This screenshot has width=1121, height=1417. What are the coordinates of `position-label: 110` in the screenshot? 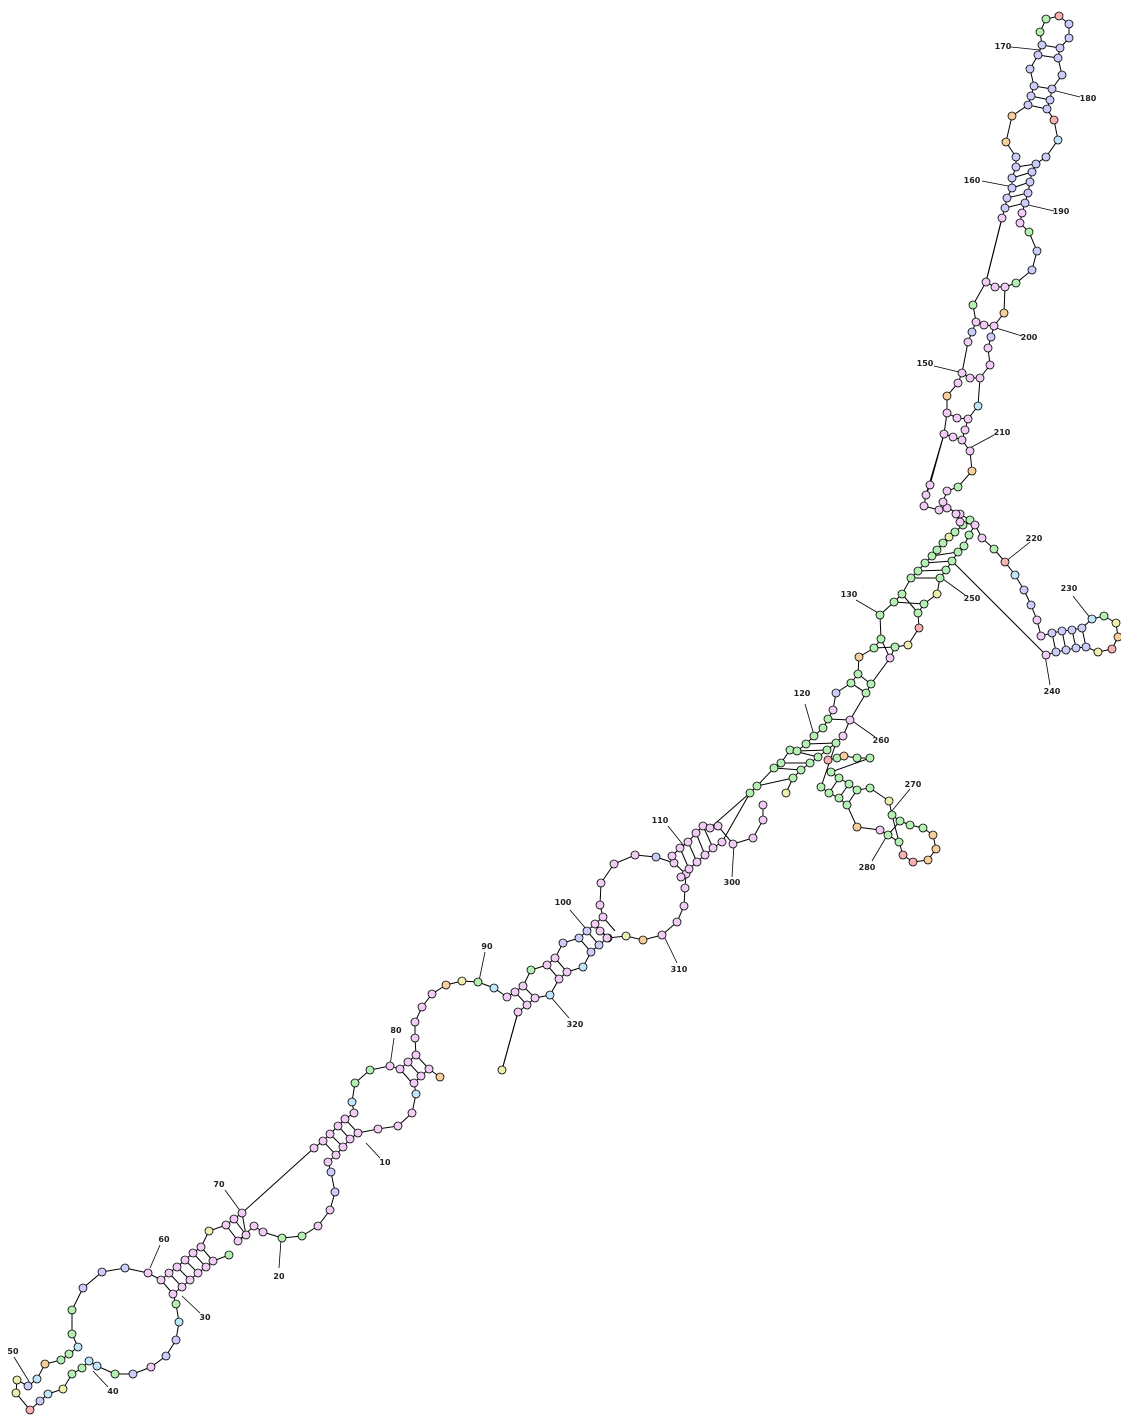 It's located at (660, 820).